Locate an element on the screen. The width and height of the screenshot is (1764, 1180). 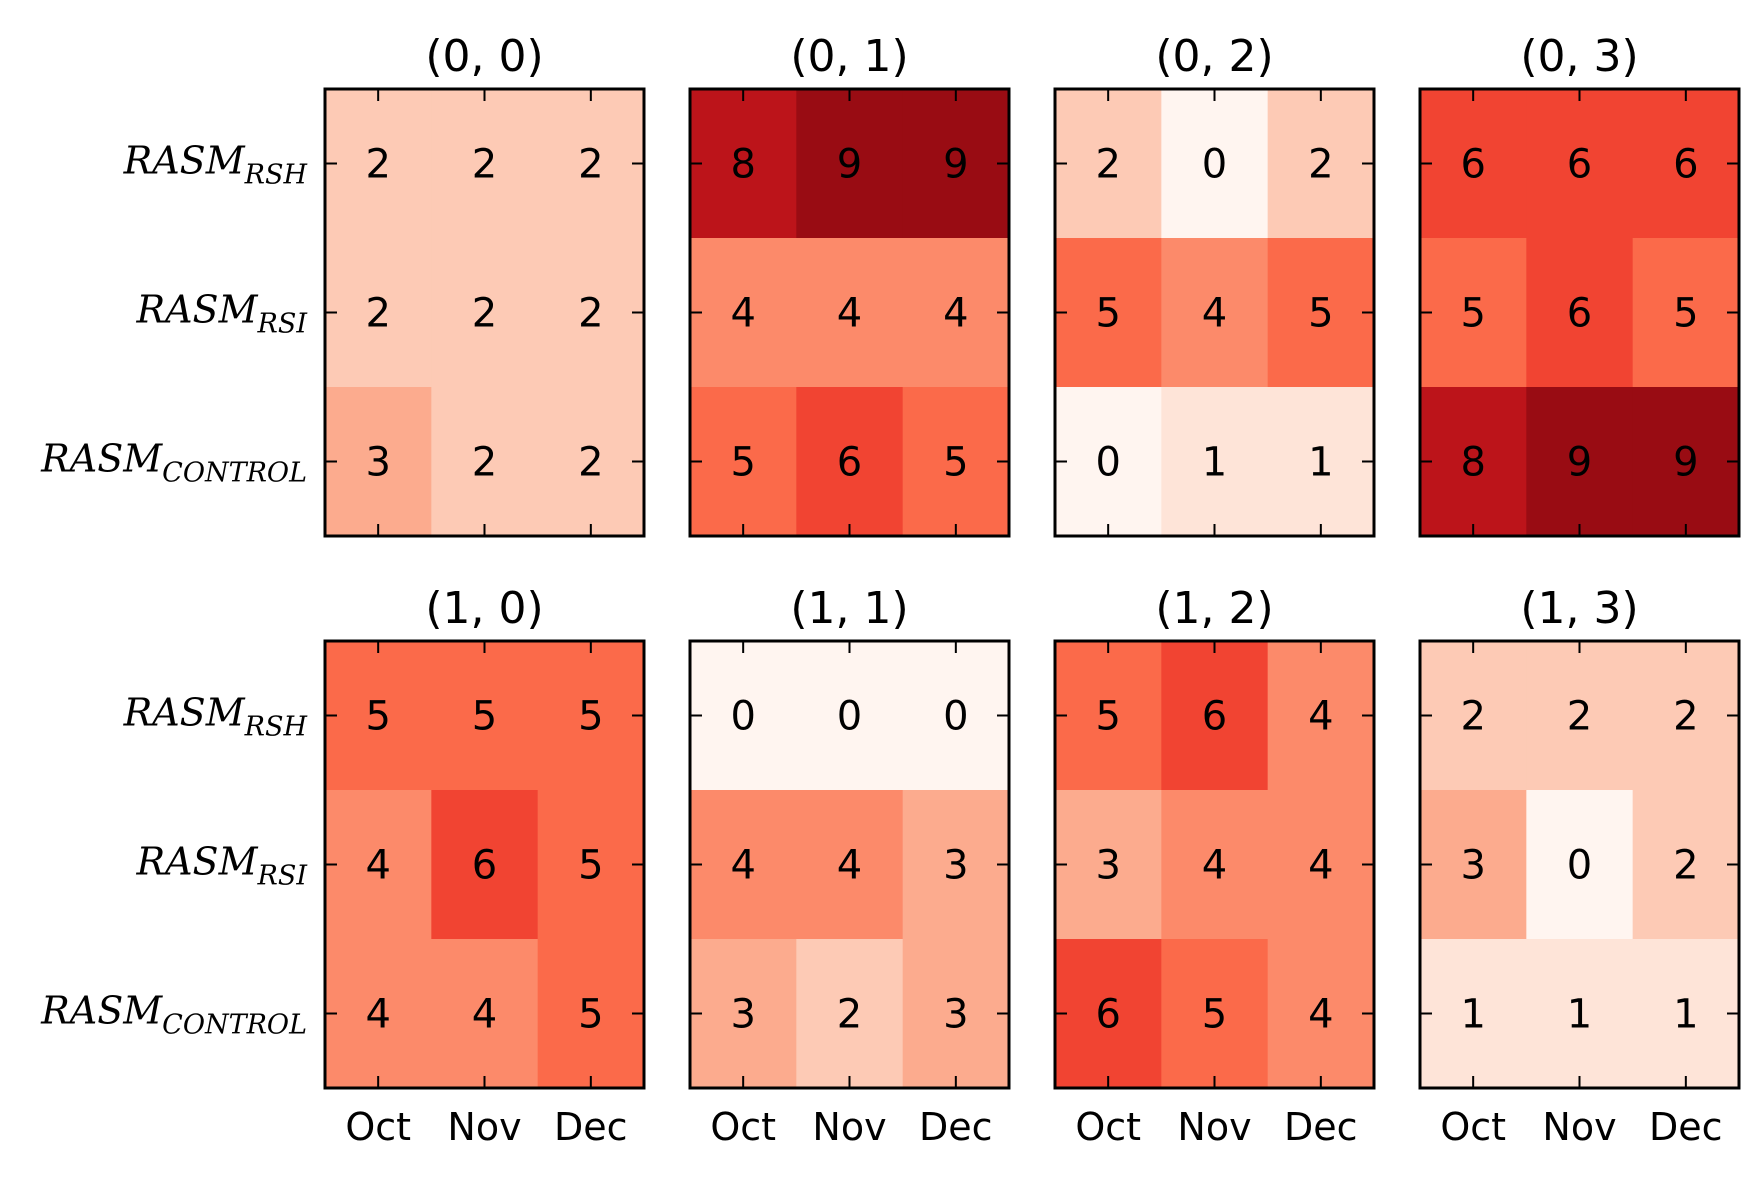
heatmap-panel: (0, 2) 2 0 2 5 4 5 0 1 1 is located at coordinates (1214, 284).